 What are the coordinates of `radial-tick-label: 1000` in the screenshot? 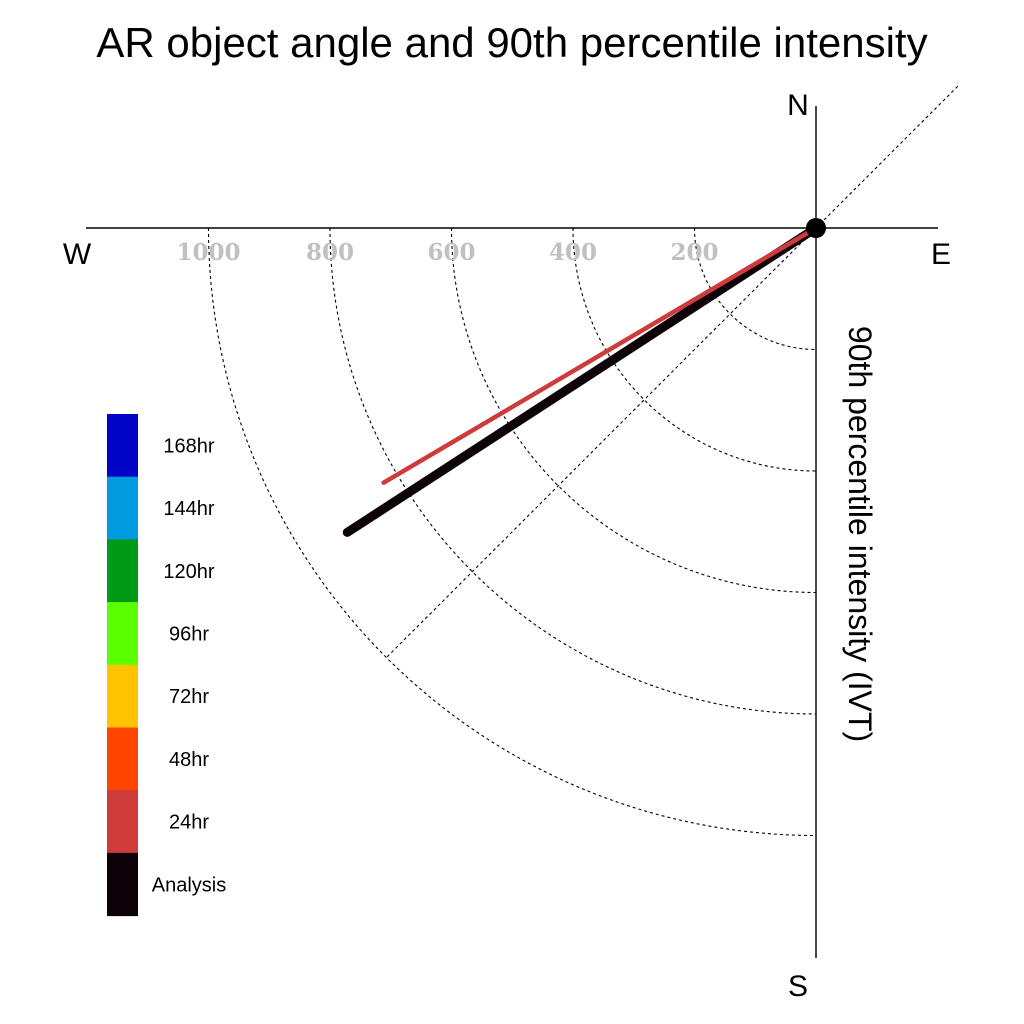 It's located at (208, 252).